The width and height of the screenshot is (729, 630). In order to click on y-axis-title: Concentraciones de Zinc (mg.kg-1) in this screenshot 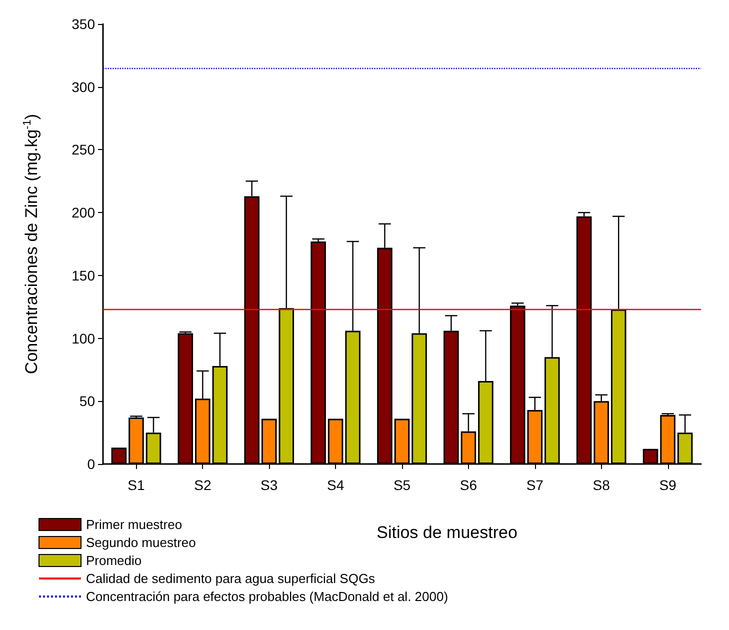, I will do `click(31, 244)`.